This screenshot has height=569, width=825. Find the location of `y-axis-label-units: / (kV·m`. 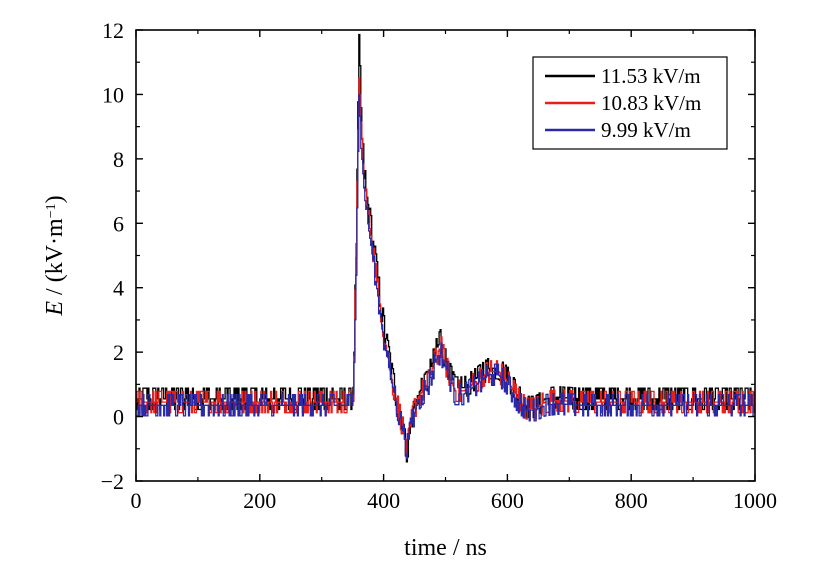

y-axis-label-units: / (kV·m is located at coordinates (55, 259).